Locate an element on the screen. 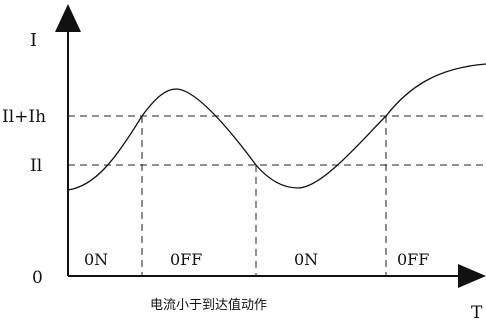 The image size is (486, 322). region-label-on-1: 0N is located at coordinates (96, 259).